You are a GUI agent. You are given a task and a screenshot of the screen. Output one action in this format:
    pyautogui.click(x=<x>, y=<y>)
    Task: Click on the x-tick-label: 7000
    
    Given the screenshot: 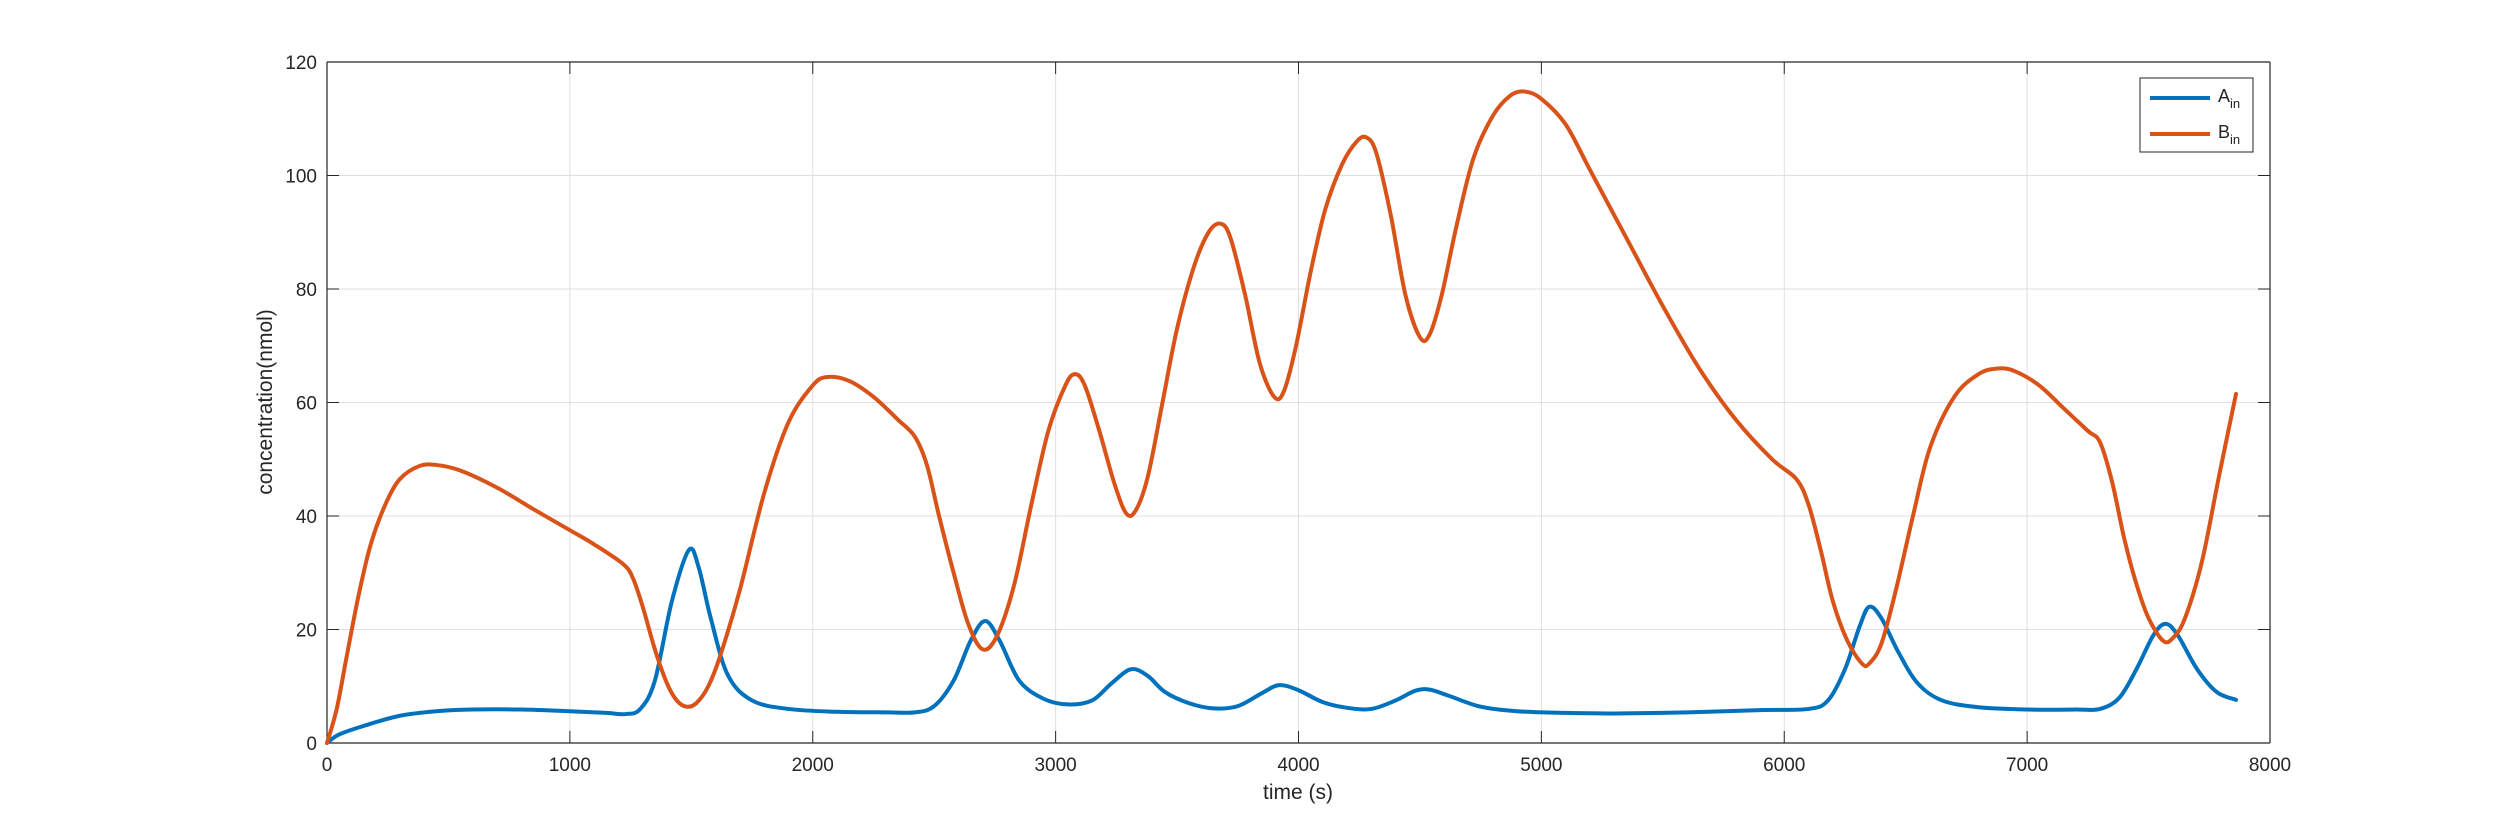 What is the action you would take?
    pyautogui.click(x=2027, y=765)
    